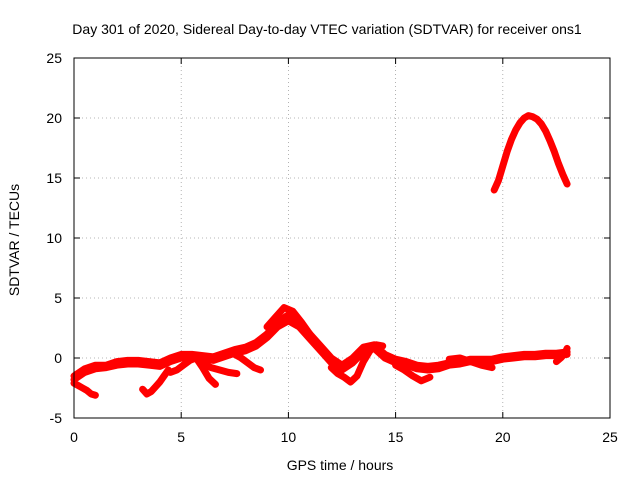  What do you see at coordinates (56, 418) in the screenshot?
I see `y-tick-label: -5` at bounding box center [56, 418].